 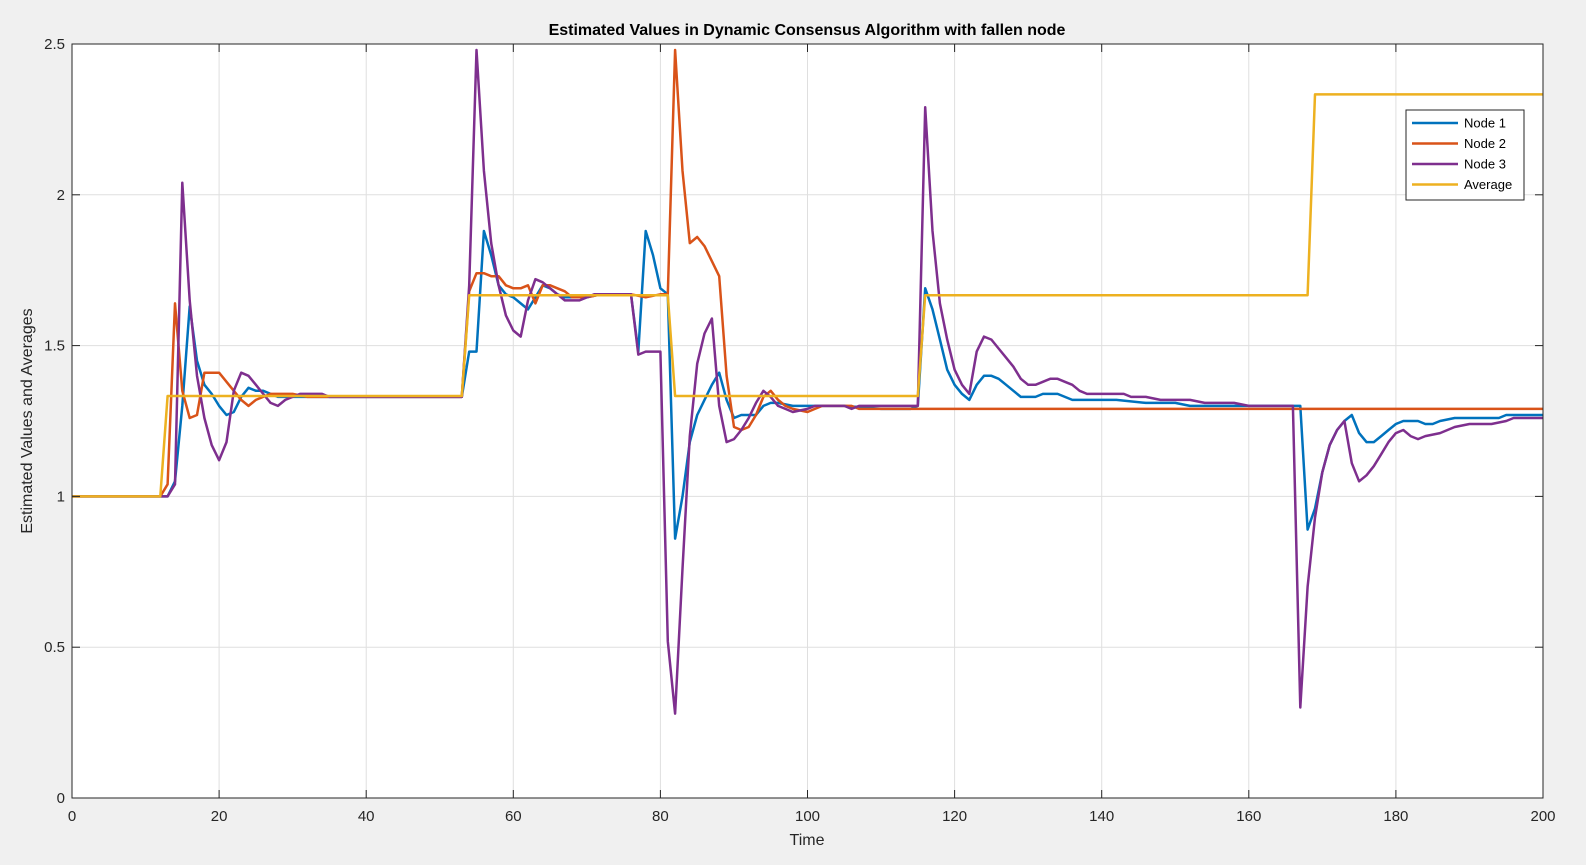 What do you see at coordinates (1465, 155) in the screenshot?
I see `legend: Node 1 Node 2 Node 3 Average` at bounding box center [1465, 155].